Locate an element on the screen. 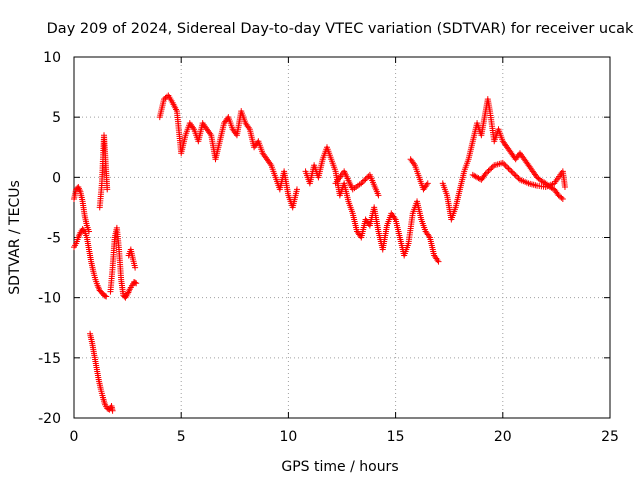 The width and height of the screenshot is (640, 480). y-tick-label: -10 is located at coordinates (49, 299).